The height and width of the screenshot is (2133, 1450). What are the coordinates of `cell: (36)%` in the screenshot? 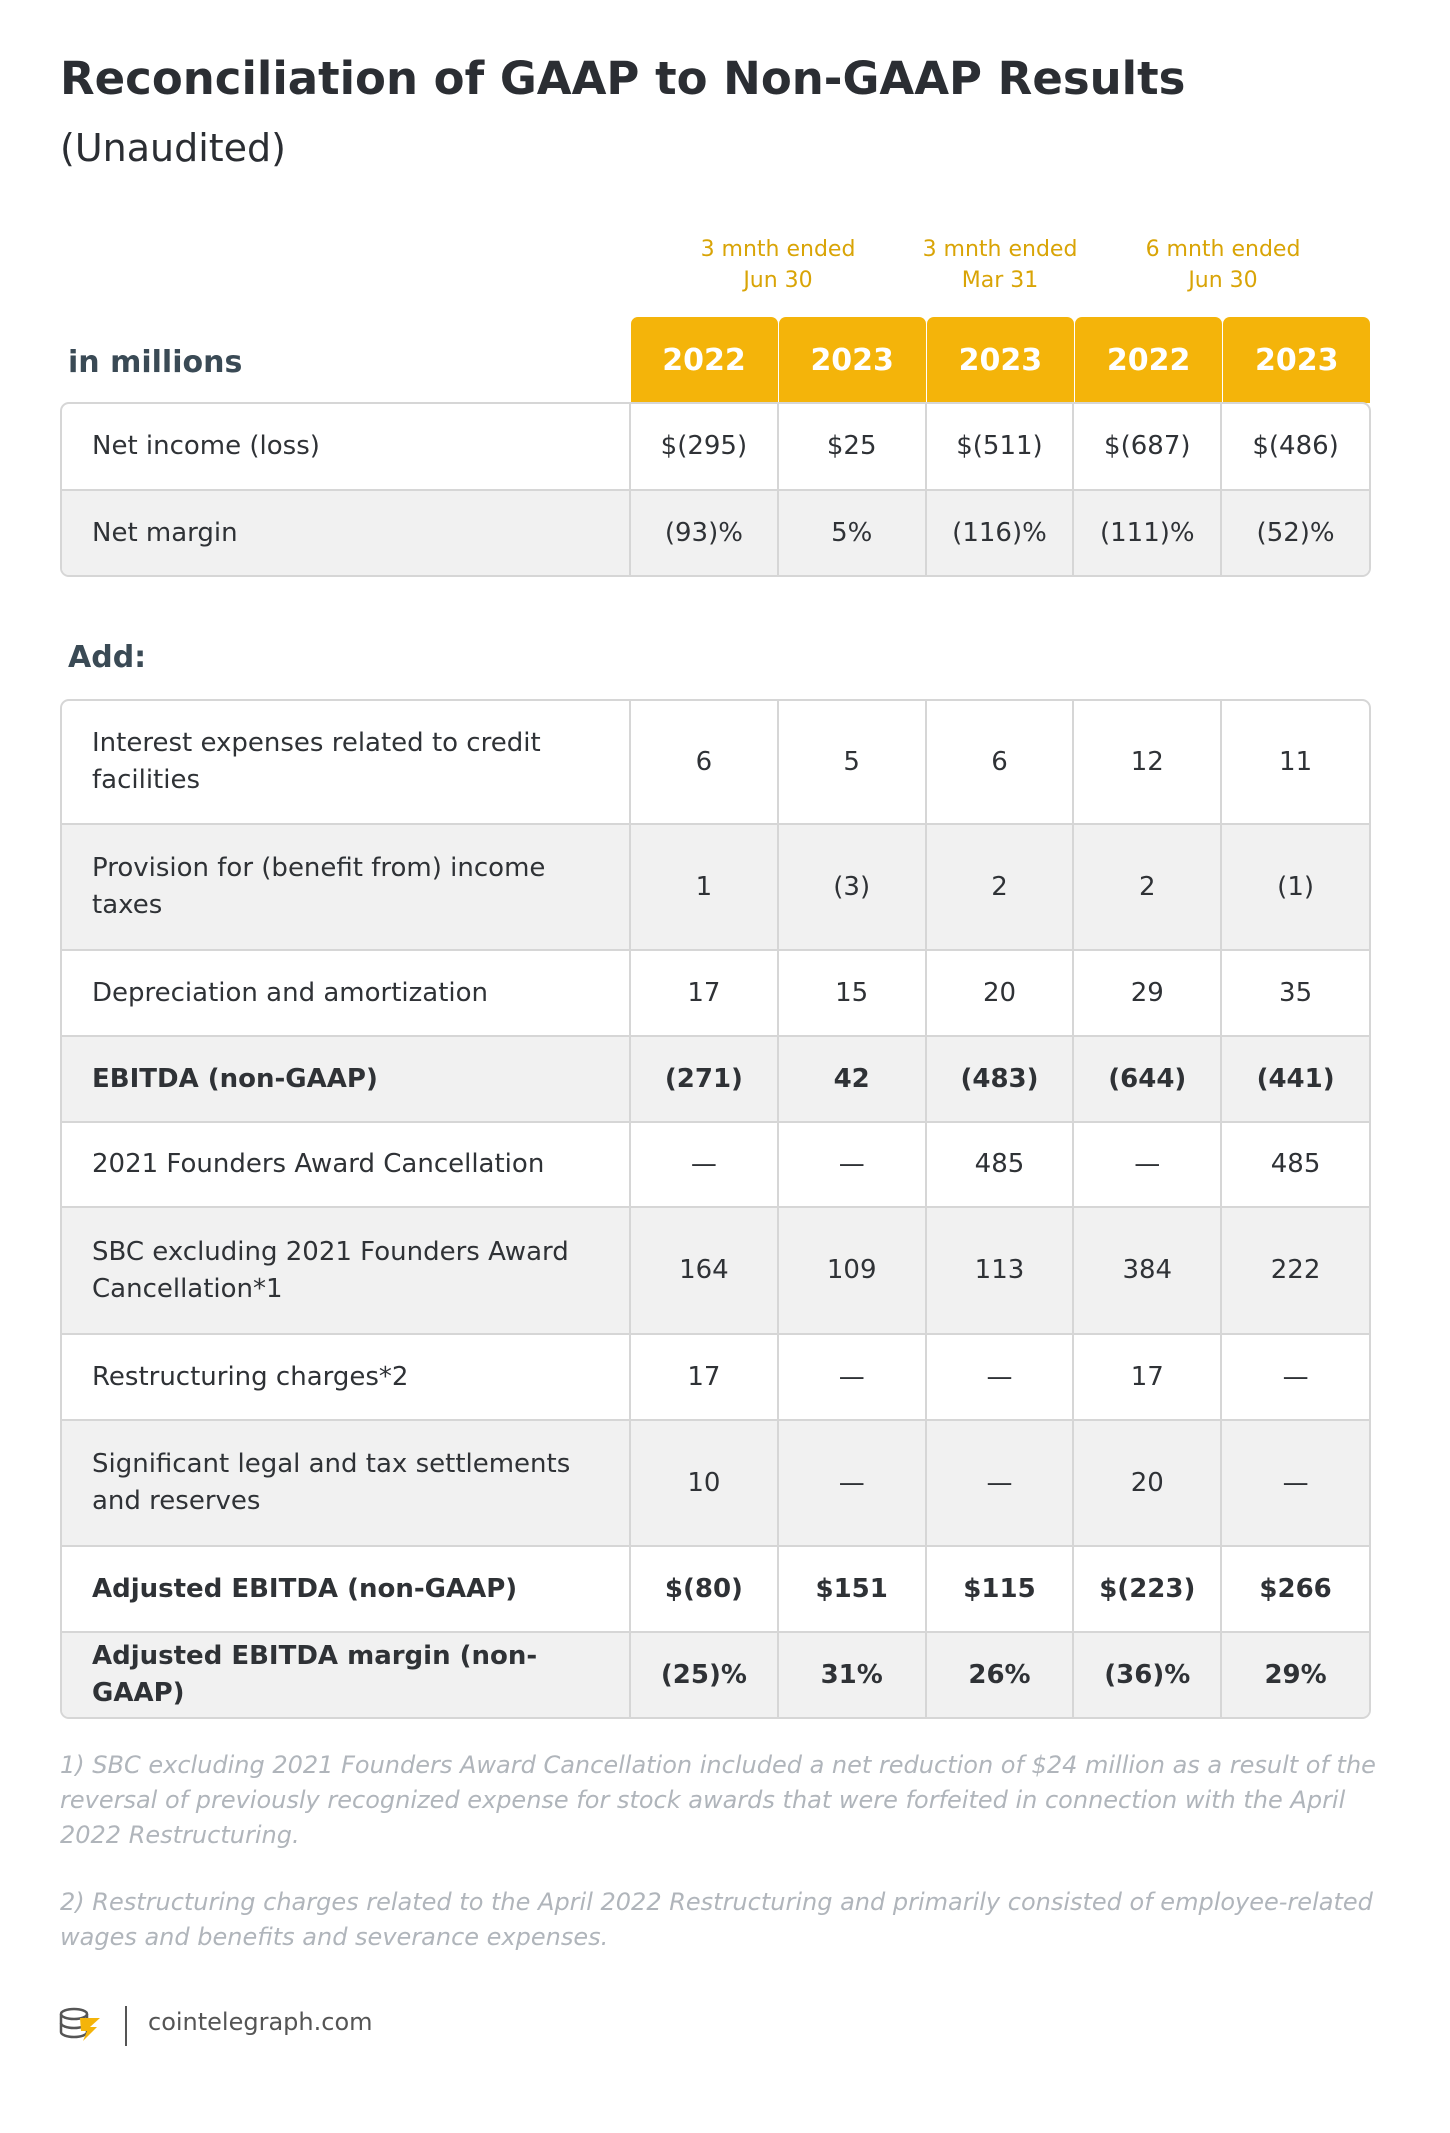 It's located at (1148, 1674).